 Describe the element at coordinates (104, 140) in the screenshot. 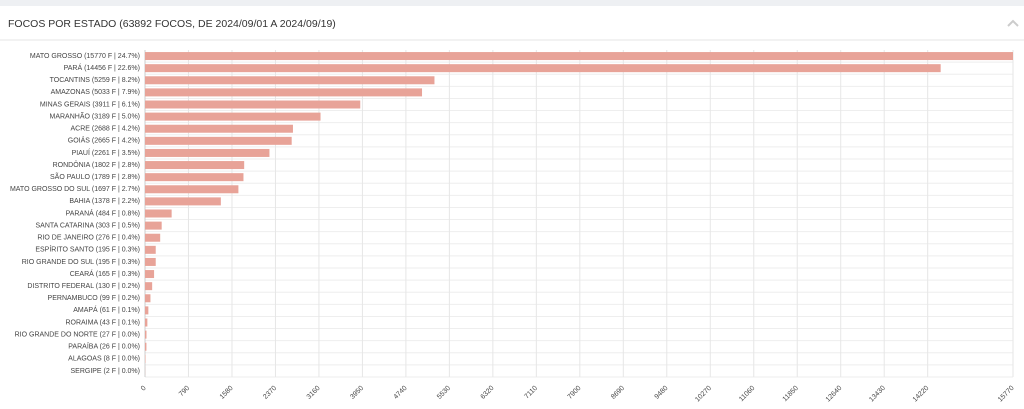

I see `y-tick-label: GOIÁS (2665 F | 4.2%)` at that location.